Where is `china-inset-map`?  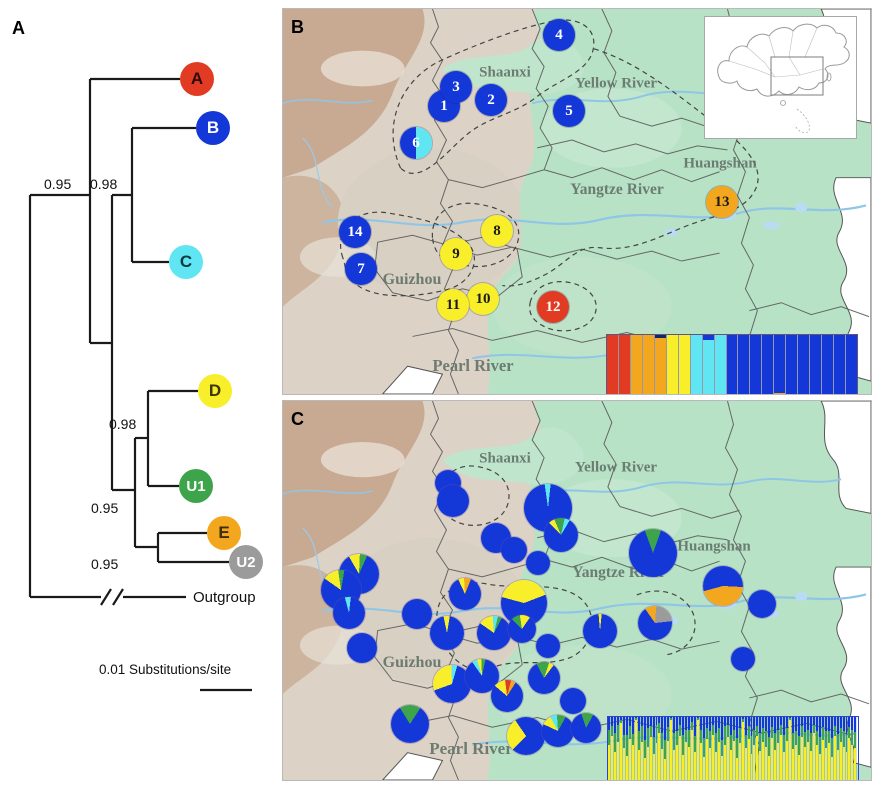
china-inset-map is located at coordinates (780, 77).